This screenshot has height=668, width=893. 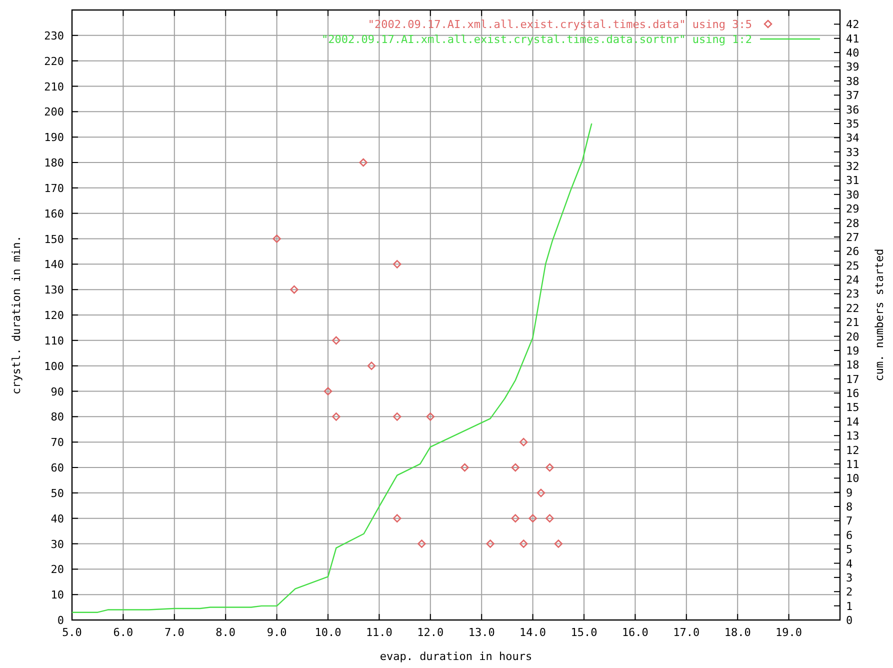 I want to click on y2-tick-label: 26, so click(x=853, y=251).